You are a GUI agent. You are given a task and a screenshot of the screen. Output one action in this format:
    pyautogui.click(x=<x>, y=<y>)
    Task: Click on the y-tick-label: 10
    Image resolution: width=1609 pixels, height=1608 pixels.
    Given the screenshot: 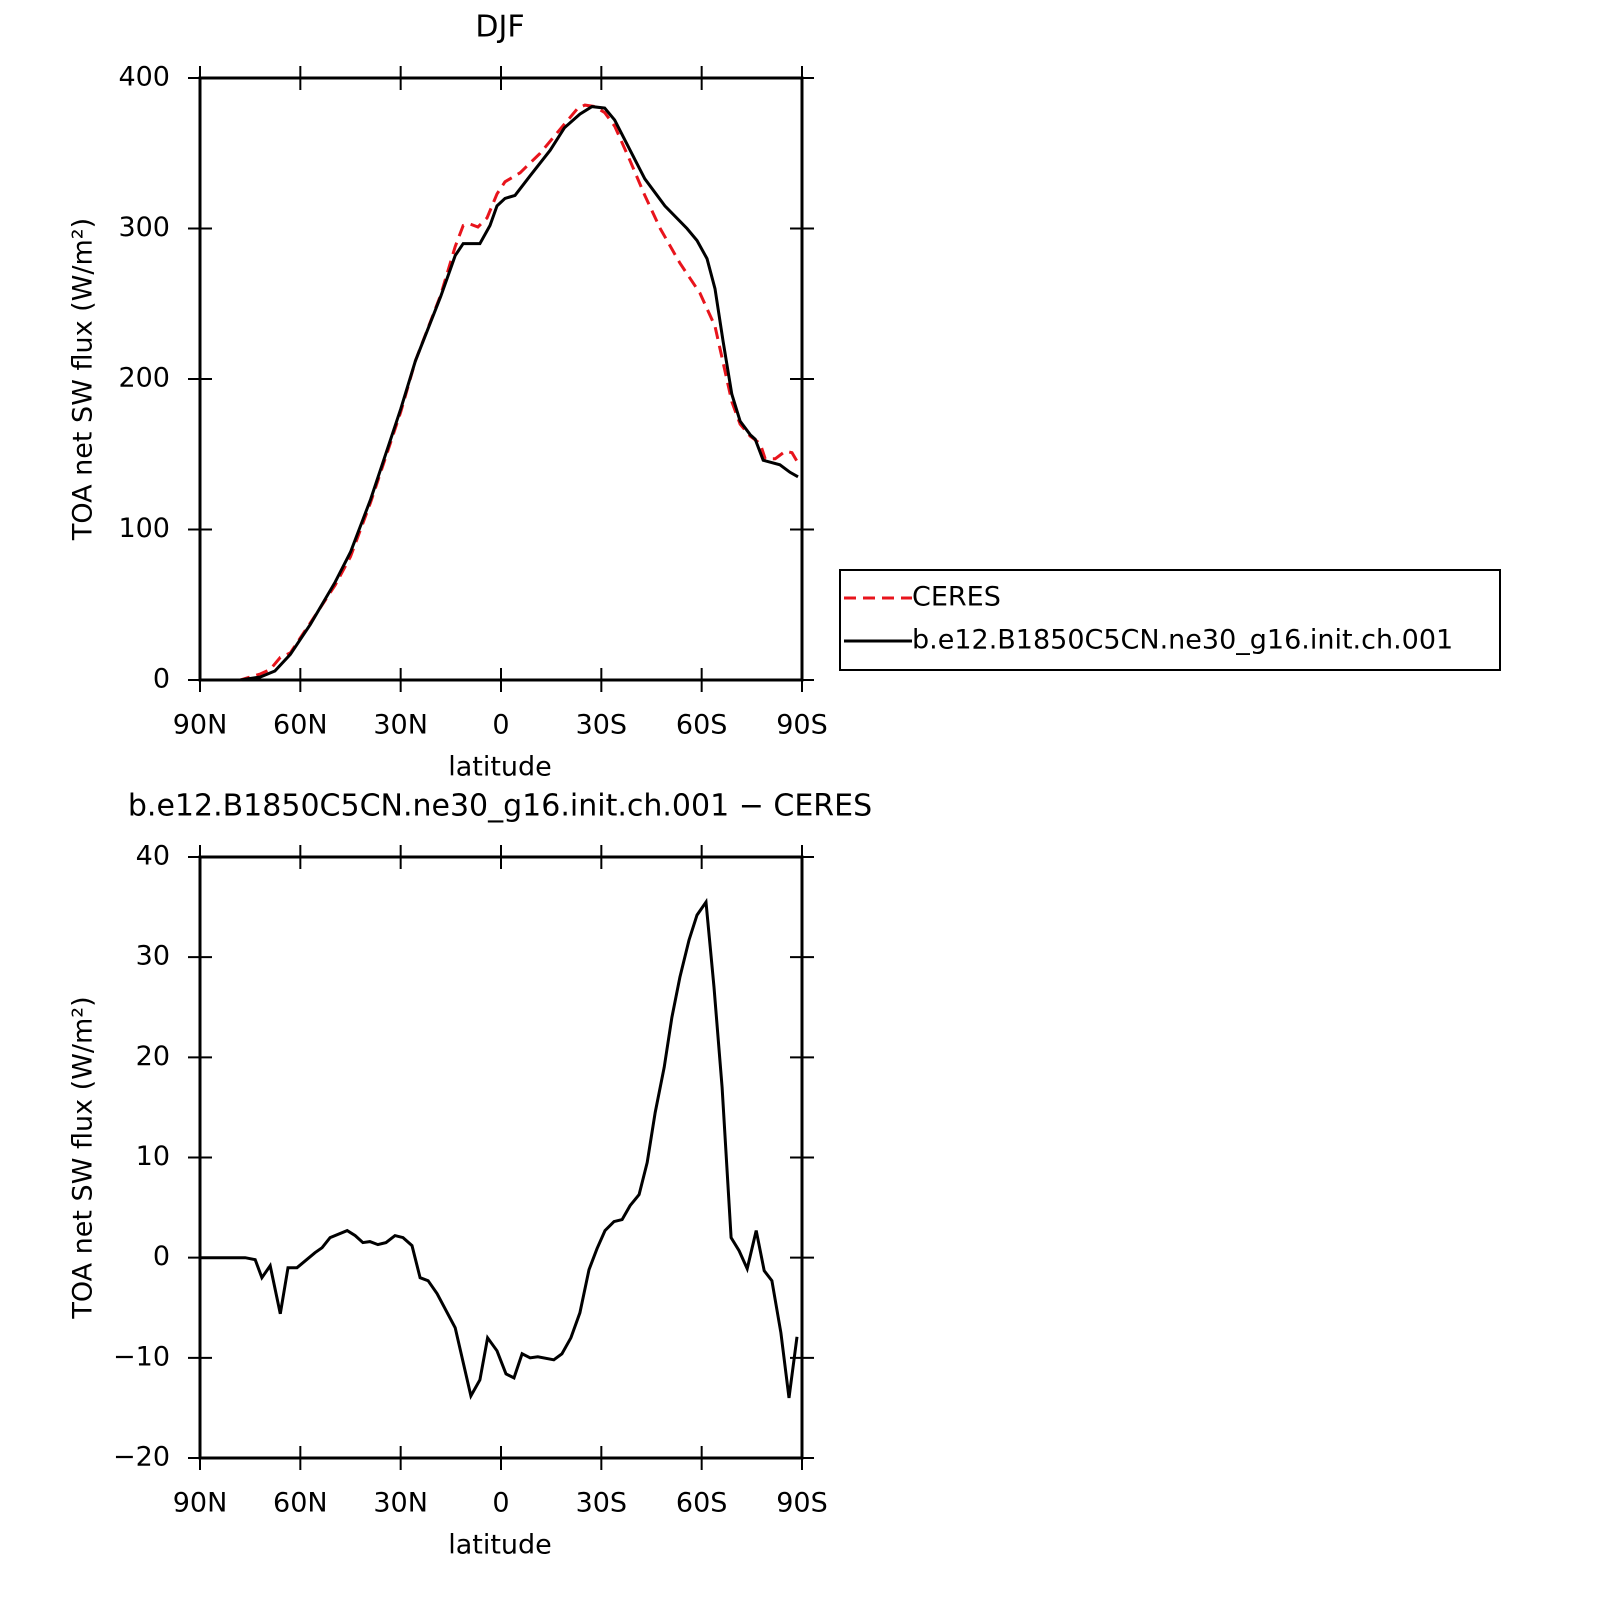 What is the action you would take?
    pyautogui.click(x=153, y=1156)
    